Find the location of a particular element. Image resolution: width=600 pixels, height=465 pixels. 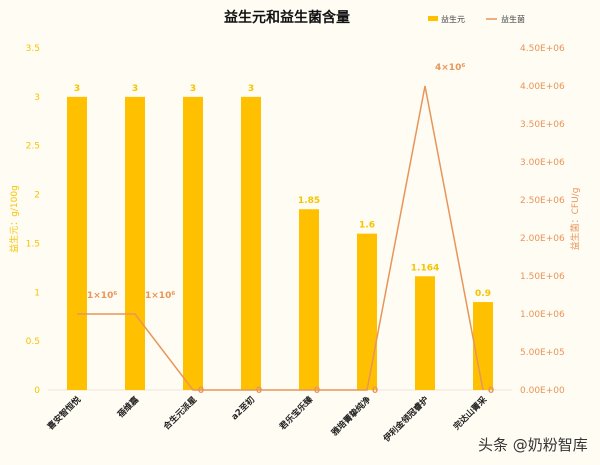

y-right-tick-label: 2.50E+06 is located at coordinates (542, 201).